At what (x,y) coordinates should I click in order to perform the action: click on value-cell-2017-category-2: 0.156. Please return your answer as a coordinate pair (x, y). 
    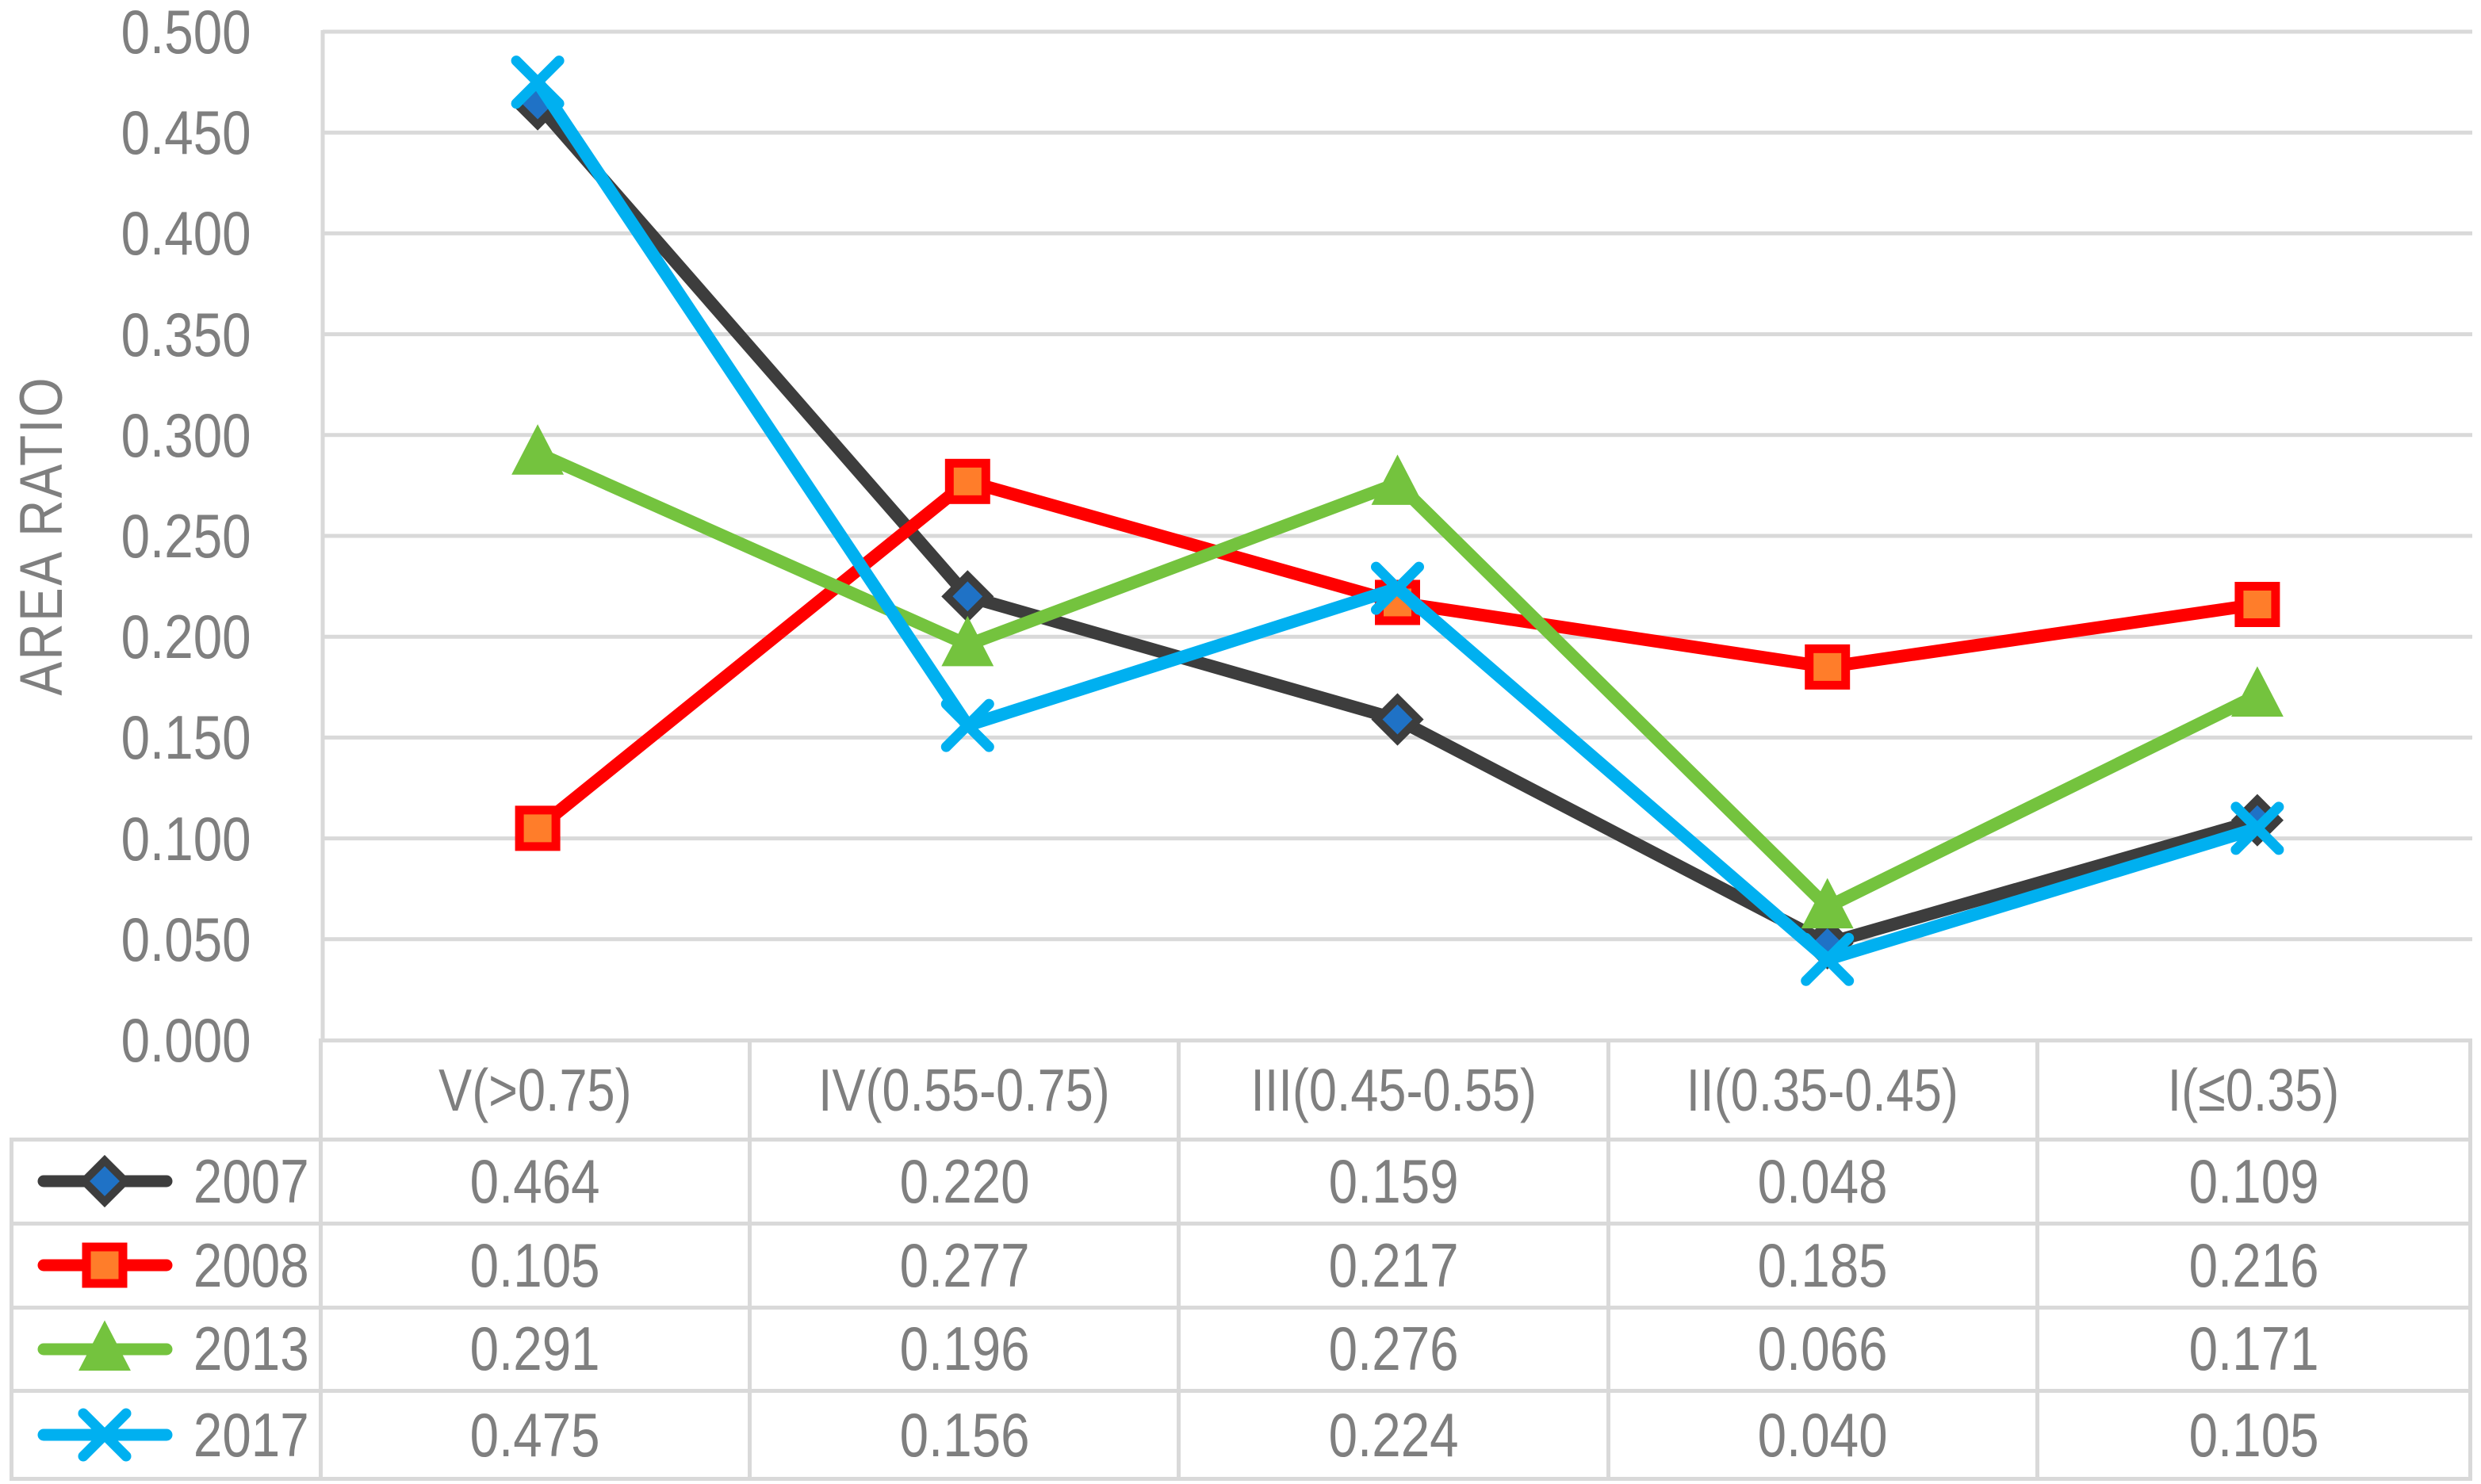
    Looking at the image, I should click on (967, 1435).